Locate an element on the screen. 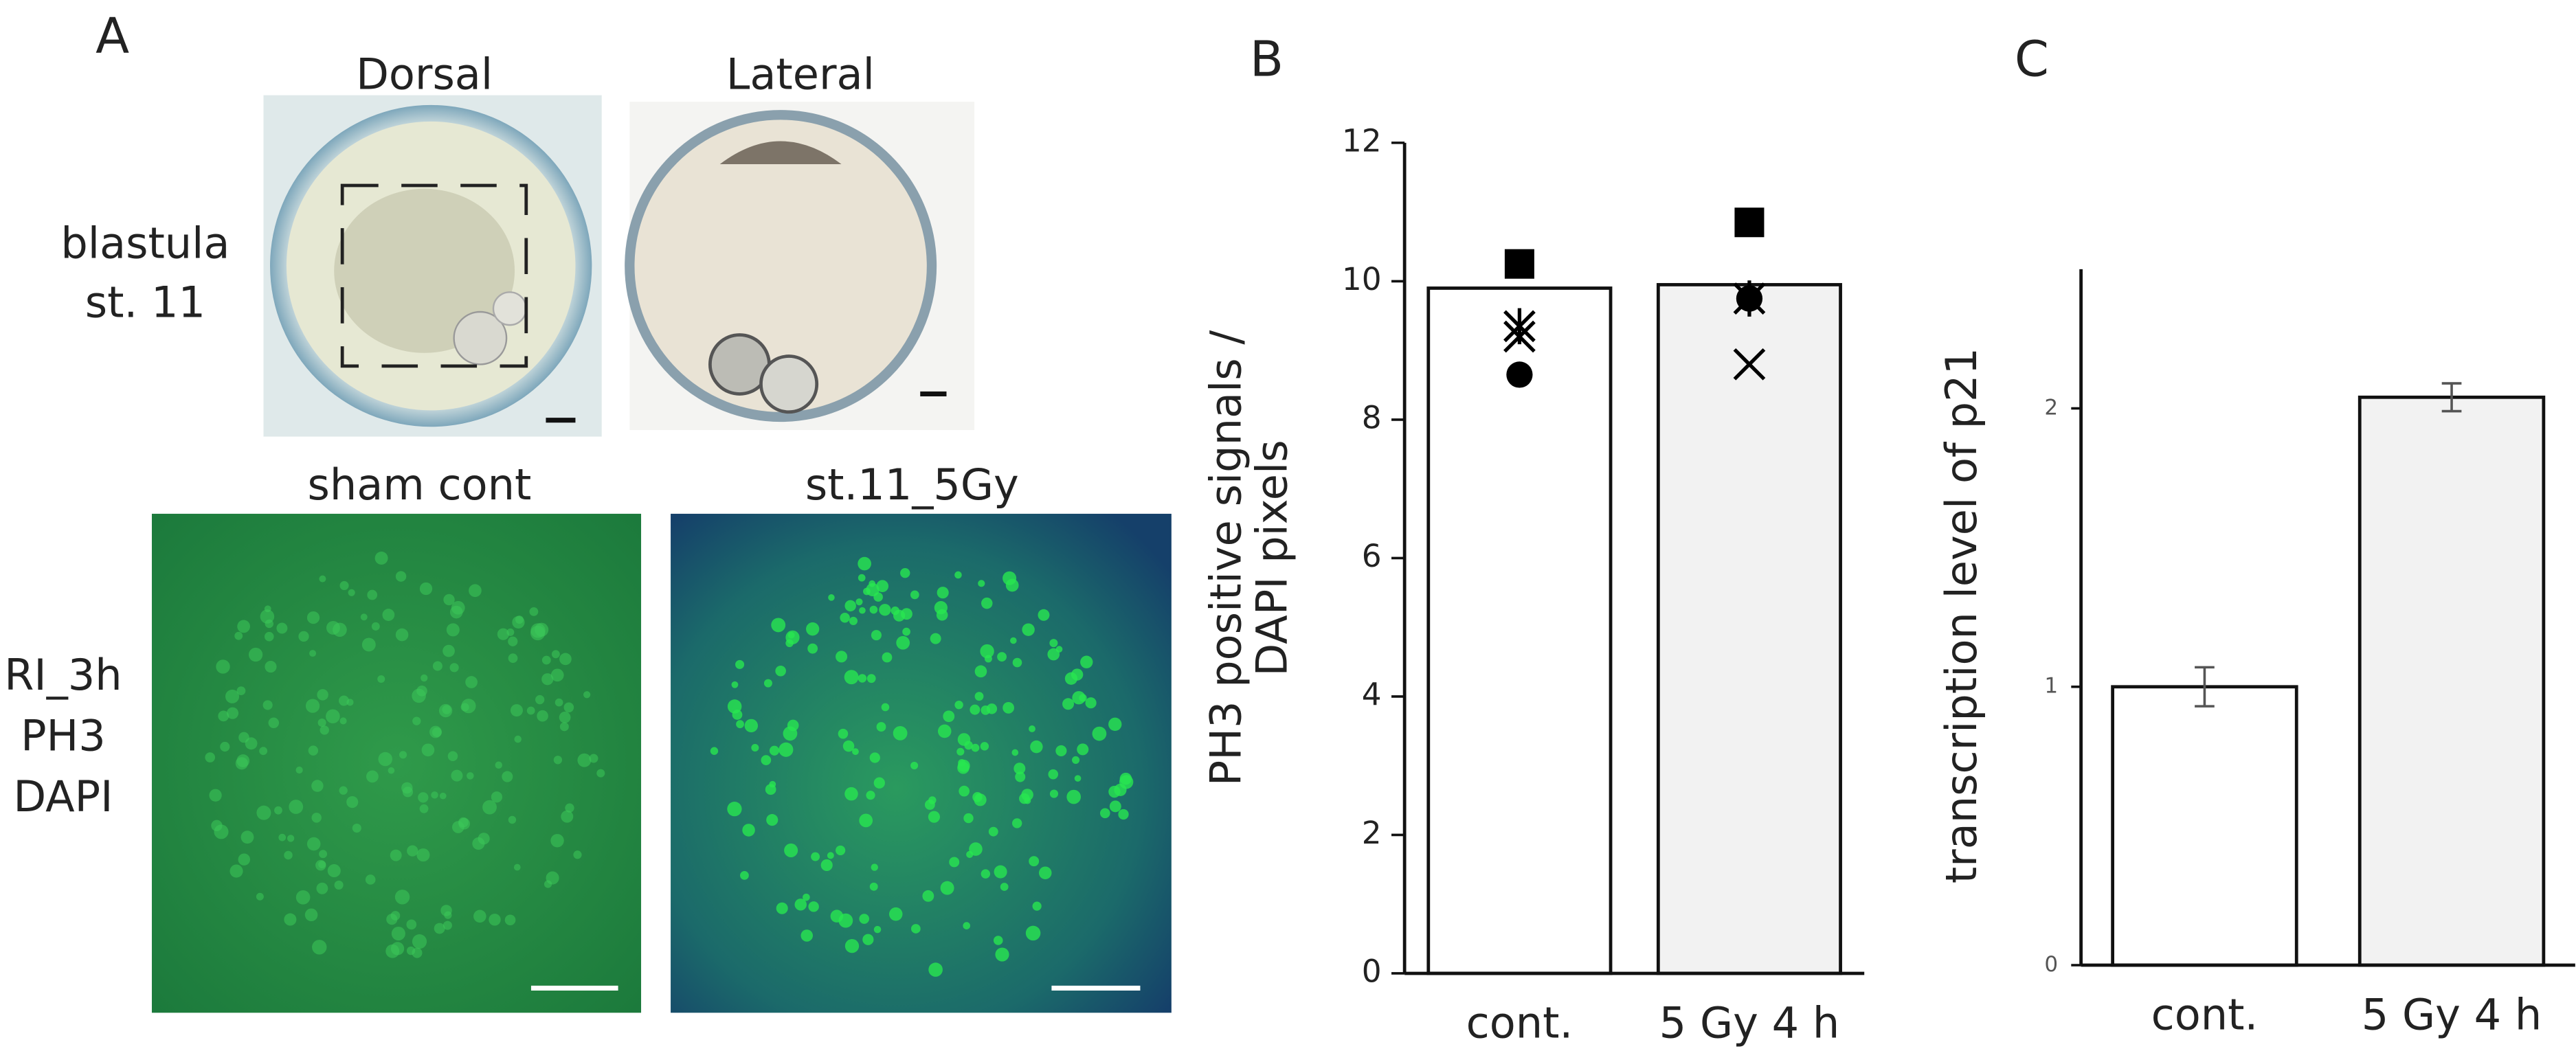 This screenshot has width=2576, height=1062. y-tick-label: 6 is located at coordinates (1372, 556).